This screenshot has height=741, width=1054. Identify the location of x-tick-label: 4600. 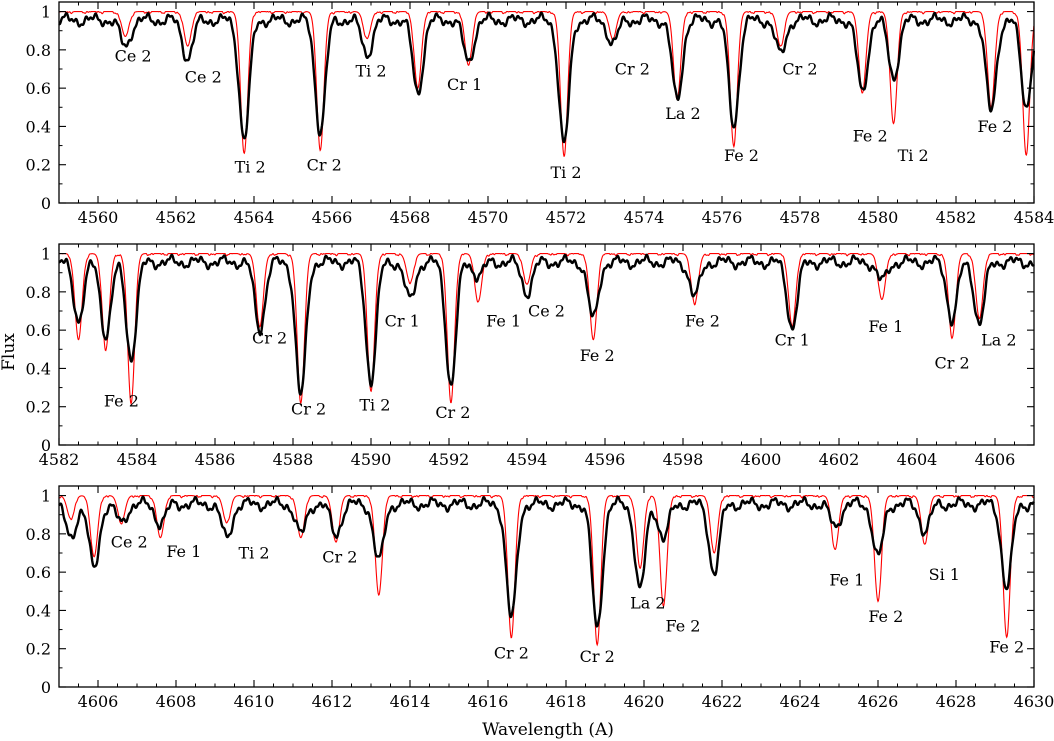
(761, 459).